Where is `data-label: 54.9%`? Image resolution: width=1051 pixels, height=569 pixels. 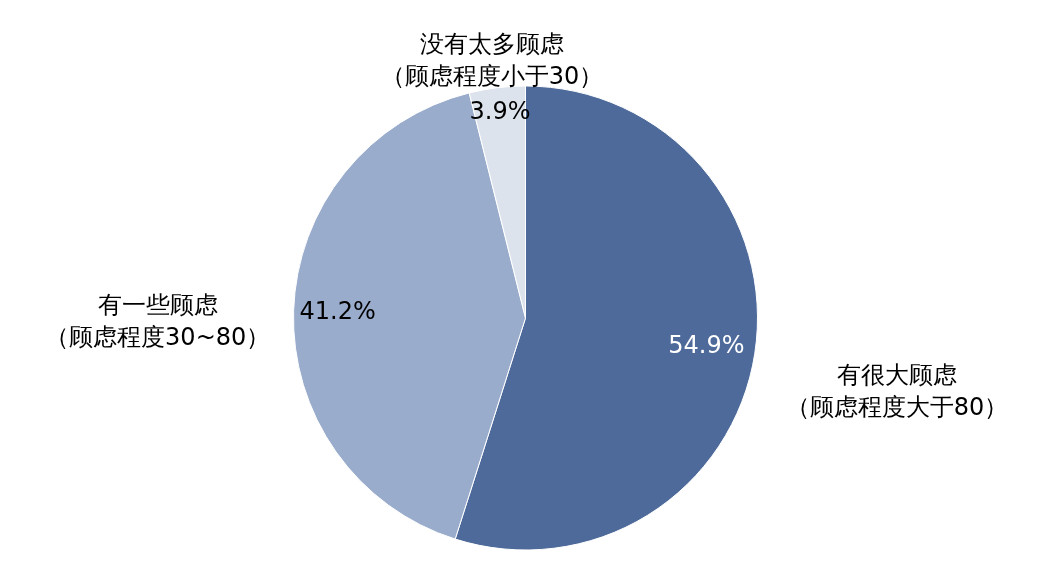 data-label: 54.9% is located at coordinates (706, 345).